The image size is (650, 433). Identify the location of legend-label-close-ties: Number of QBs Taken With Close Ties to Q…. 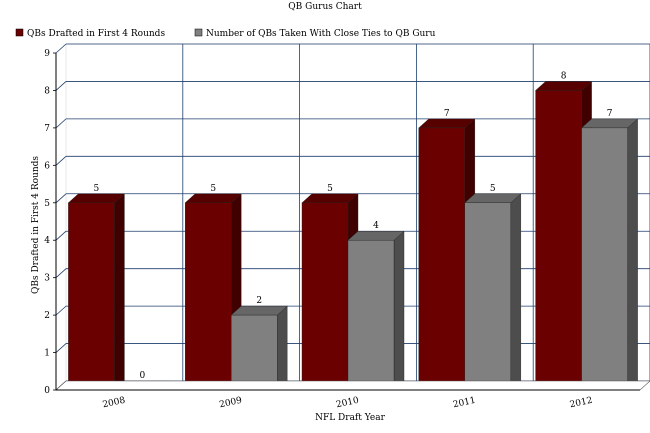
(321, 34).